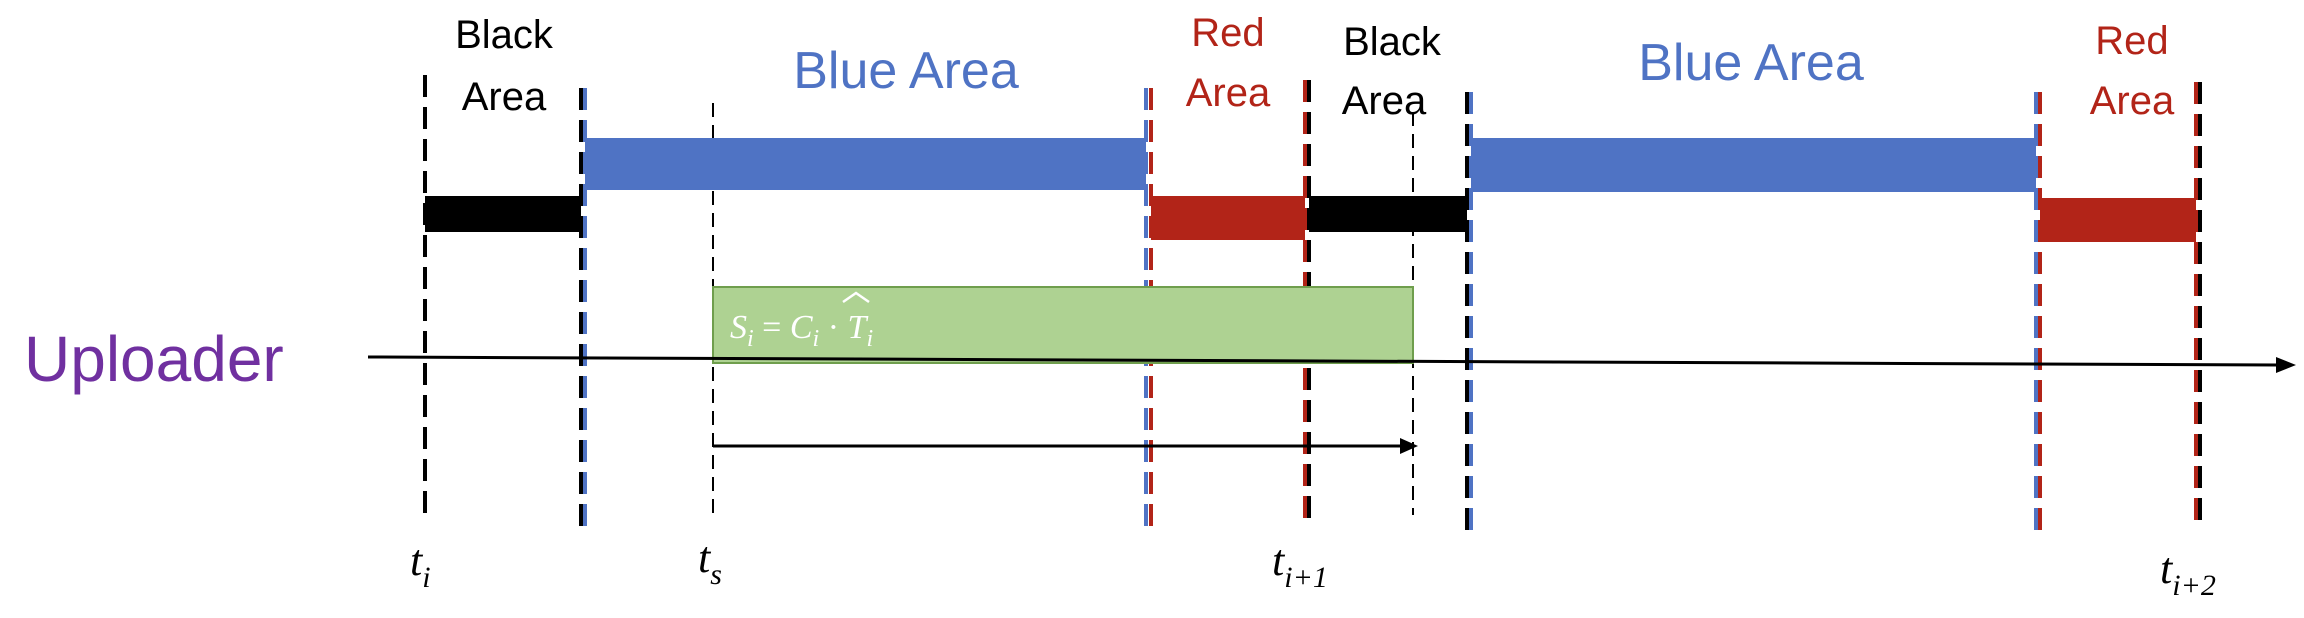 This screenshot has height=618, width=2304. Describe the element at coordinates (2131, 41) in the screenshot. I see `red-area-label-2a: Red` at that location.